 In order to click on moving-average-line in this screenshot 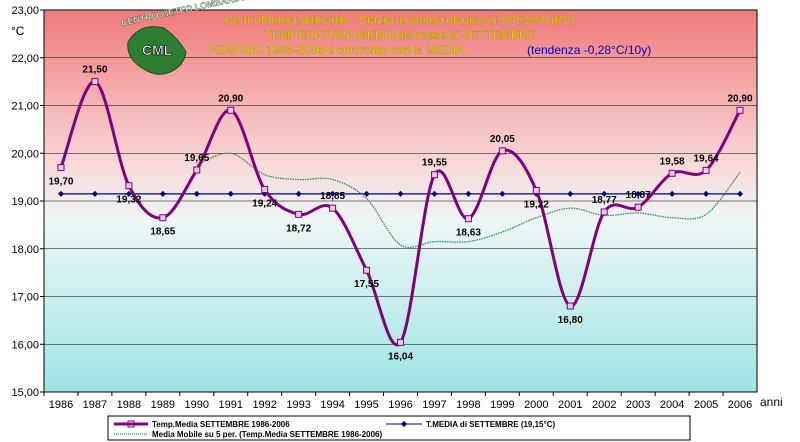, I will do `click(468, 200)`.